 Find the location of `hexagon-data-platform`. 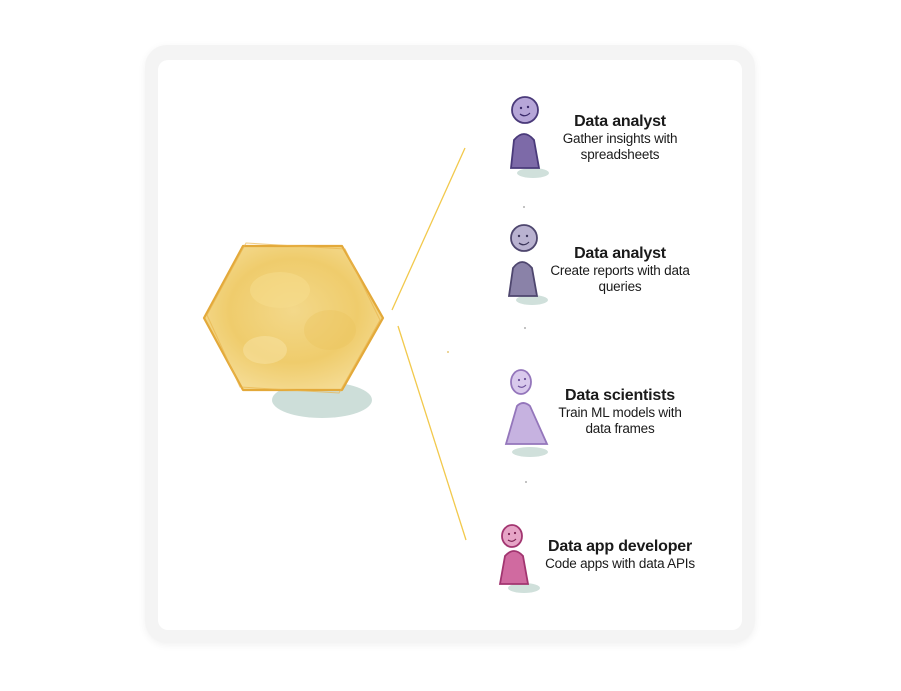

hexagon-data-platform is located at coordinates (293, 318).